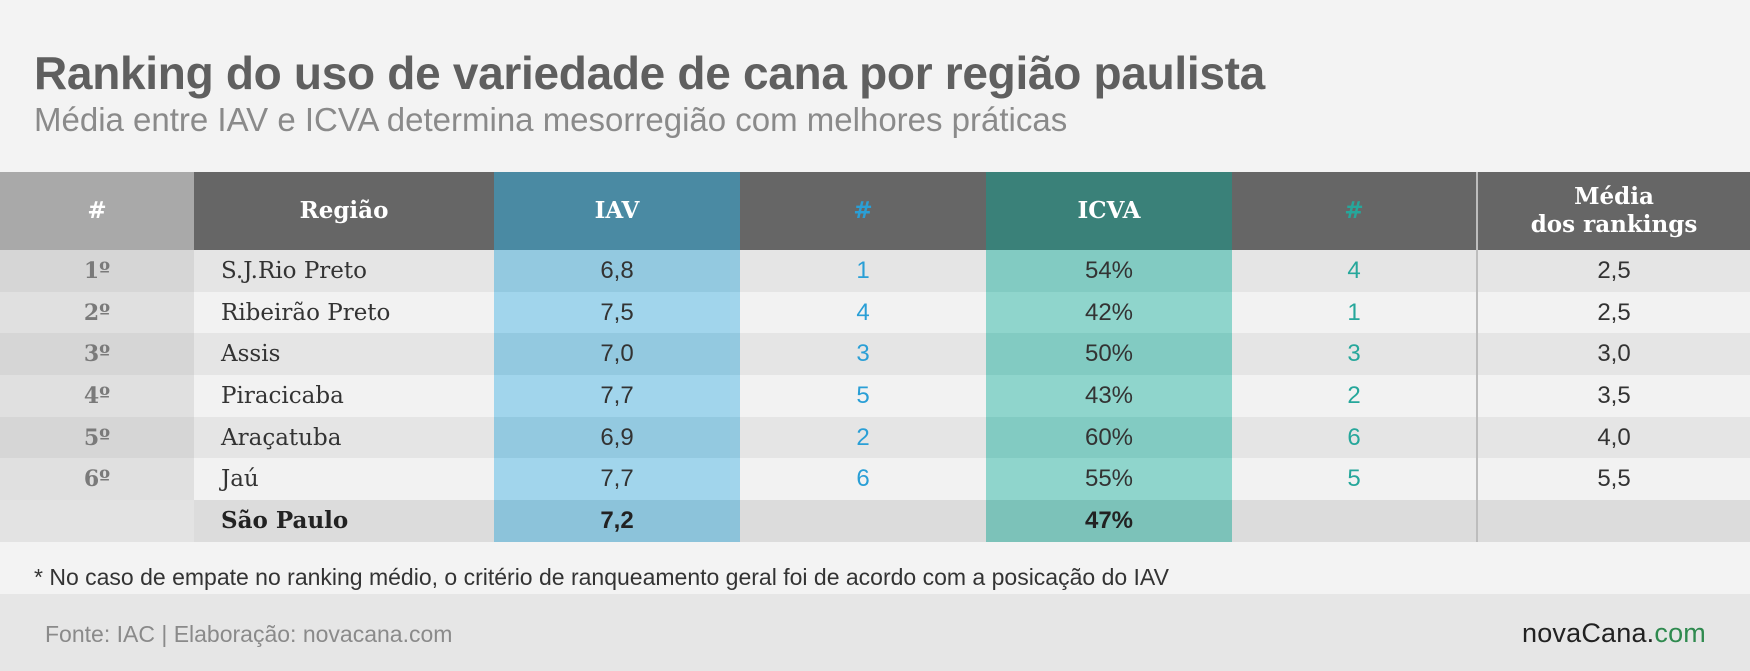 The height and width of the screenshot is (671, 1750). I want to click on cell-regiao: Piracicaba, so click(344, 396).